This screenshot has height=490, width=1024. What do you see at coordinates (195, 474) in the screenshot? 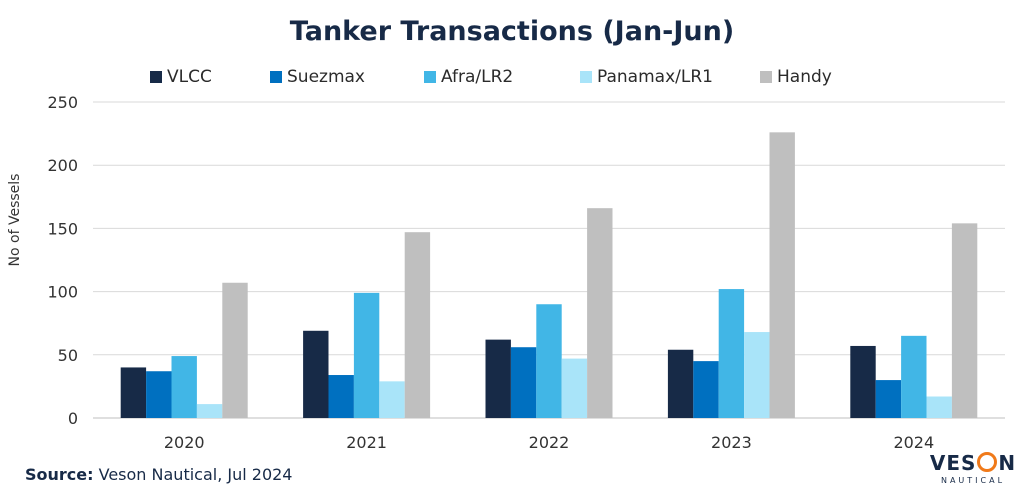
I see `source-text: Veson Nautical, Jul 2024` at bounding box center [195, 474].